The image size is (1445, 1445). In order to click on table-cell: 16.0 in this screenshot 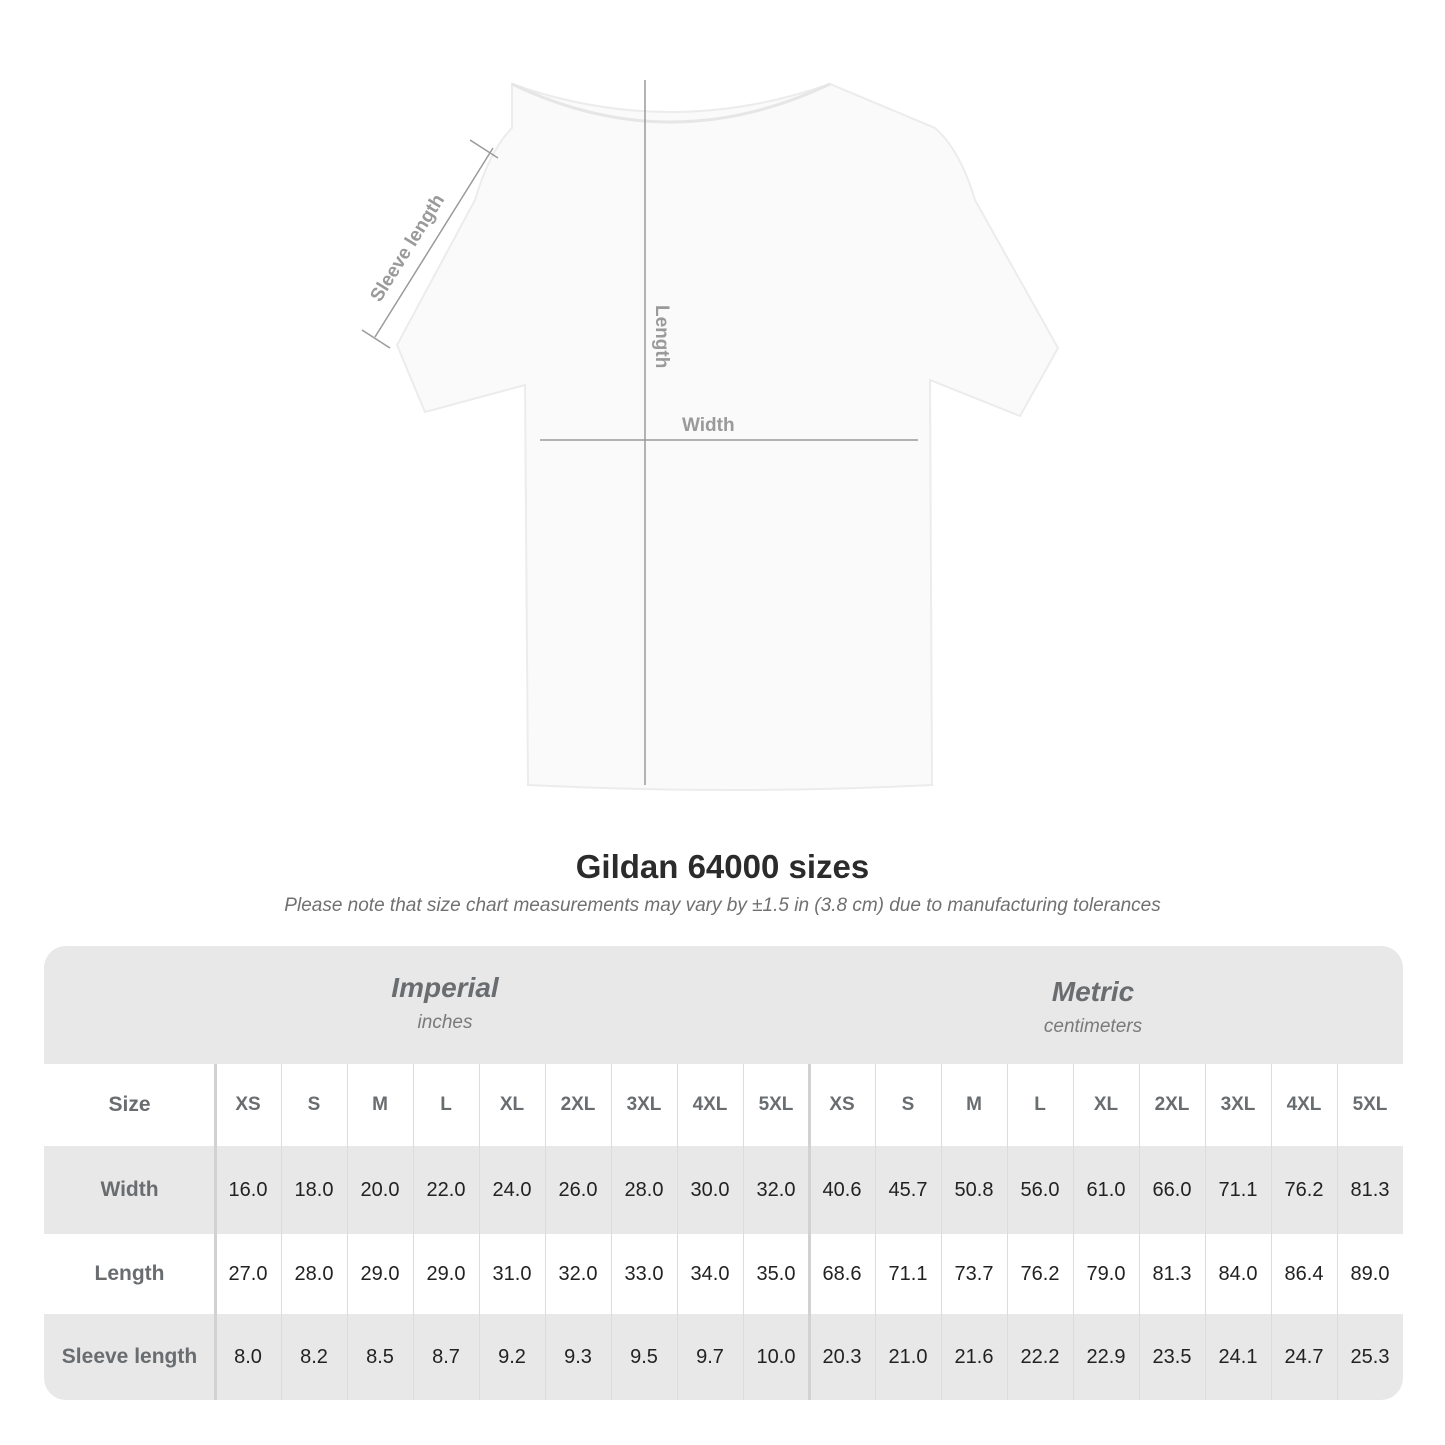, I will do `click(248, 1189)`.